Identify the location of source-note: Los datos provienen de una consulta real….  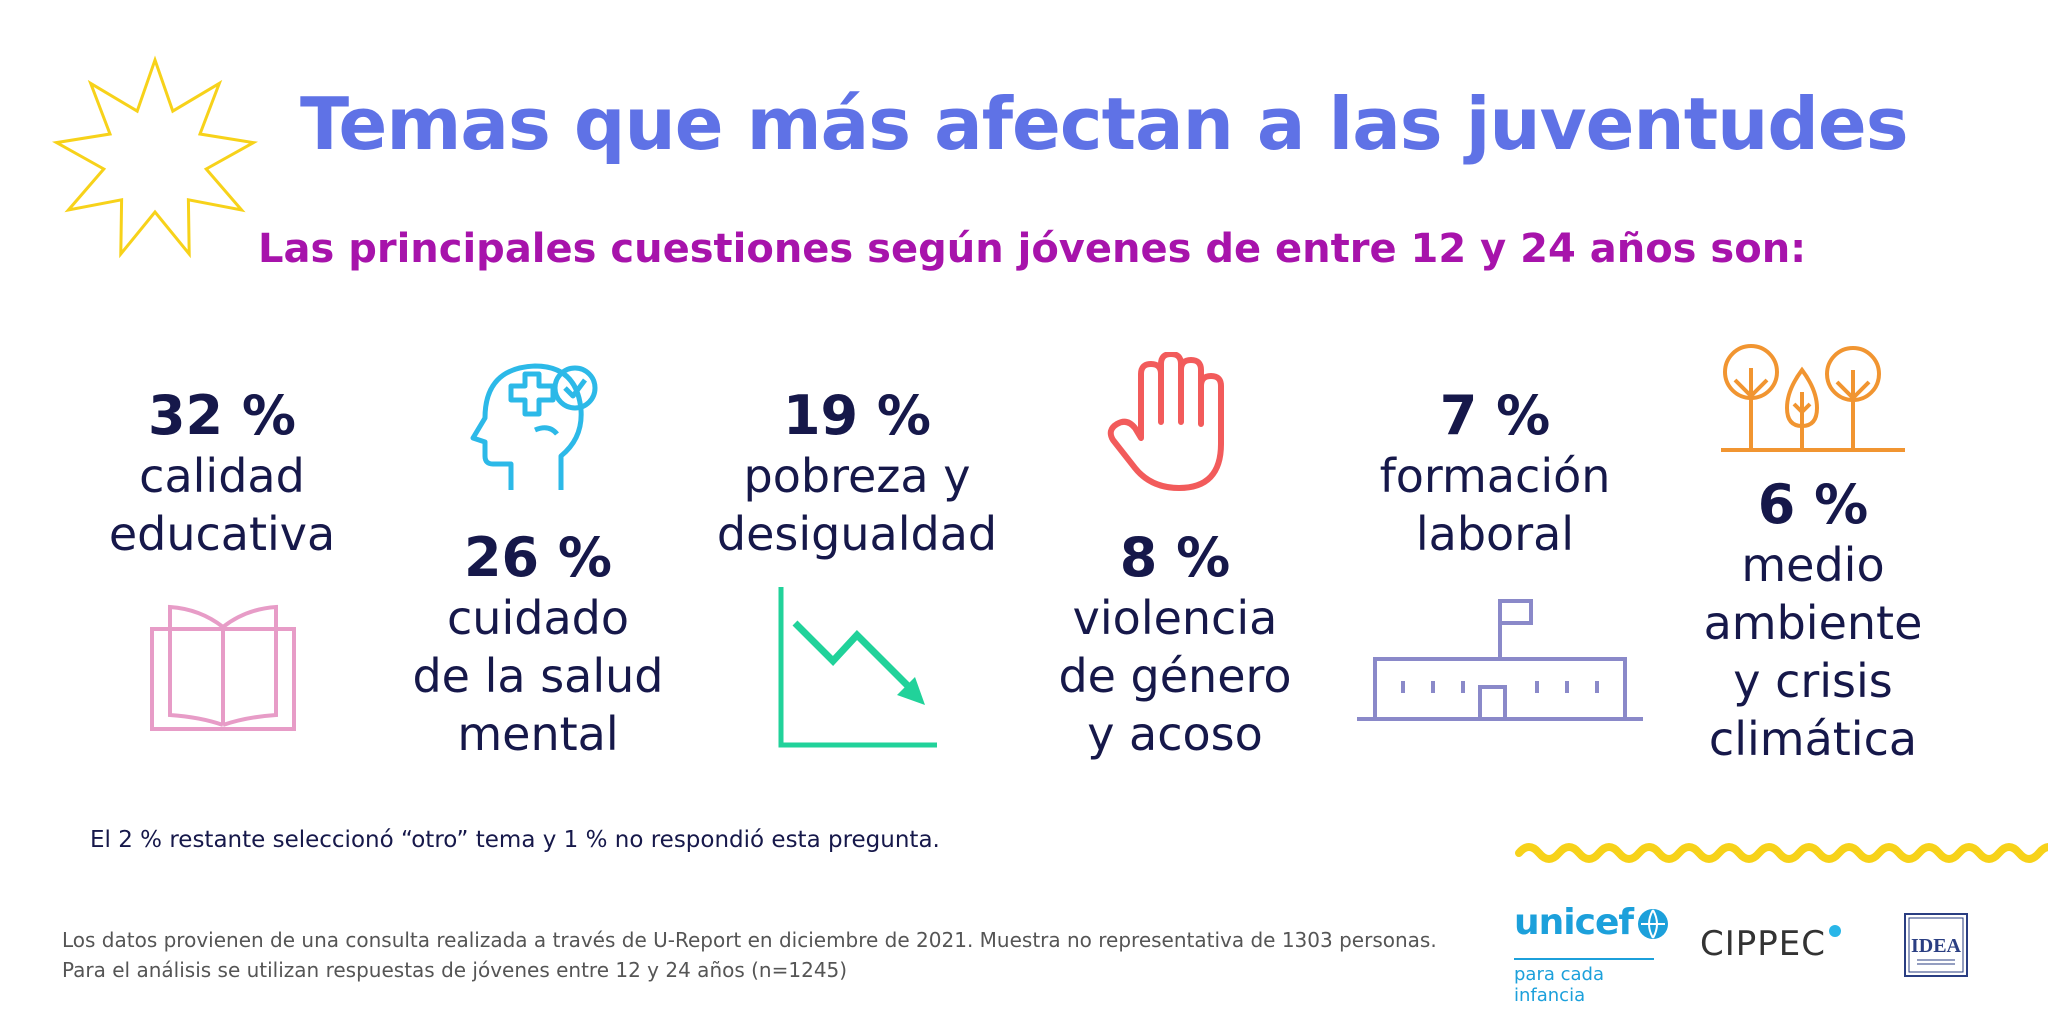
(762, 955).